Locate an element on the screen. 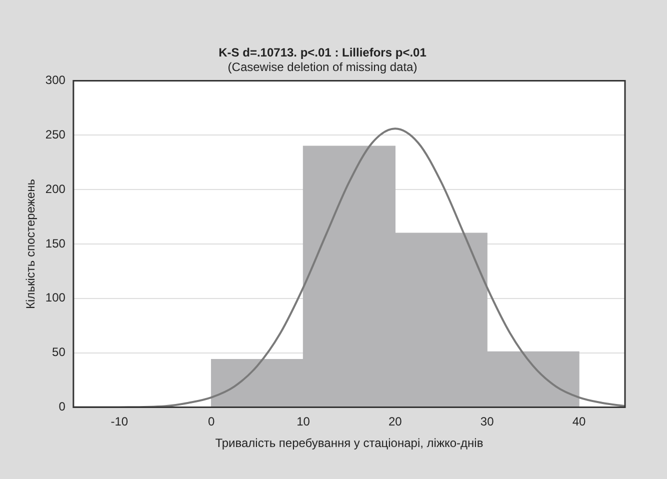  x-tick-label: 0 is located at coordinates (211, 421).